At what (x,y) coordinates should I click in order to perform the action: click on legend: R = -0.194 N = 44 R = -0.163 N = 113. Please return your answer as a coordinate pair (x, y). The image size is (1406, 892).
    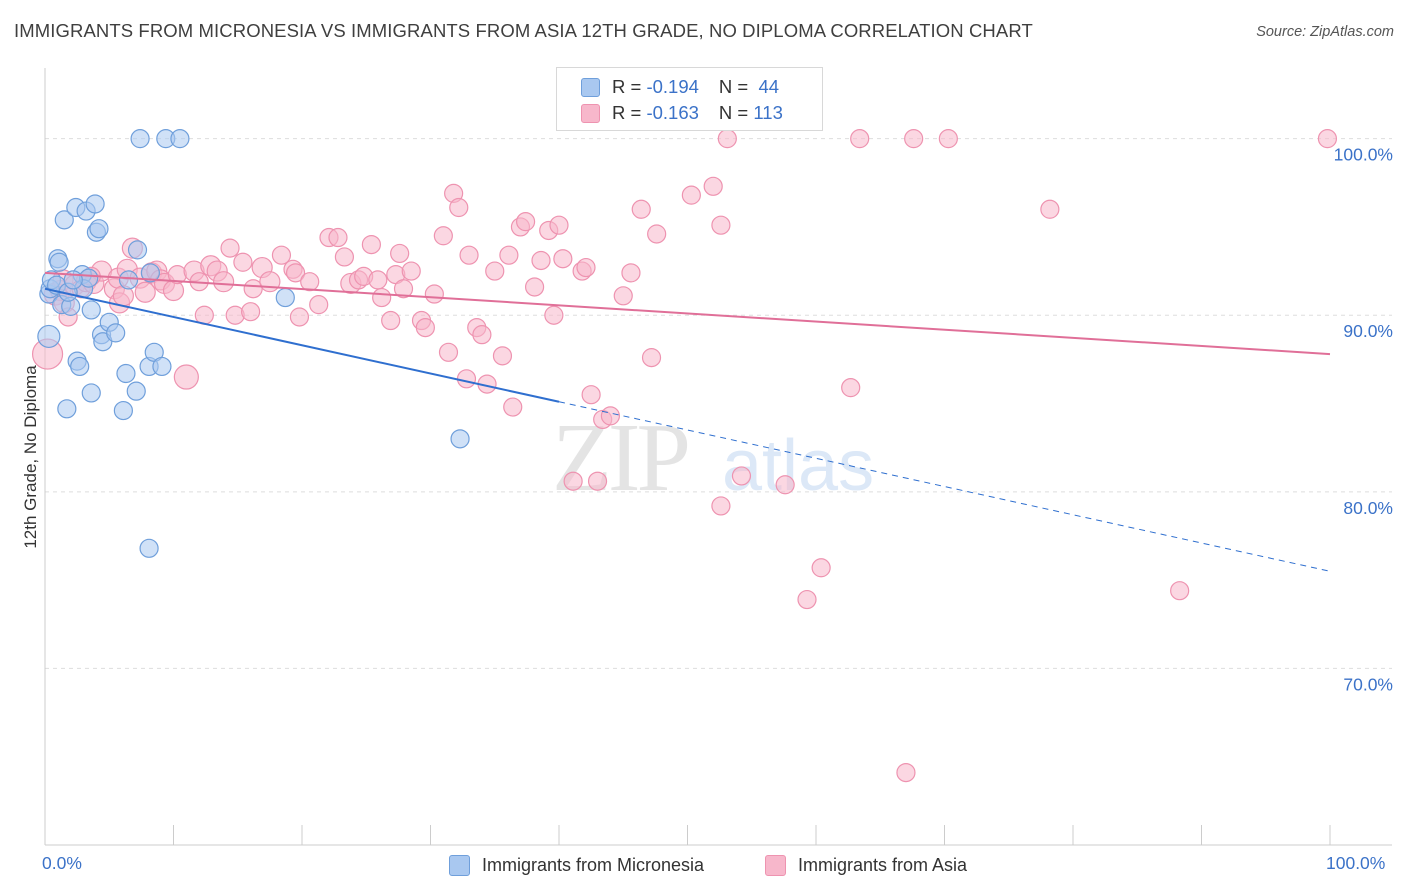
    Looking at the image, I should click on (689, 99).